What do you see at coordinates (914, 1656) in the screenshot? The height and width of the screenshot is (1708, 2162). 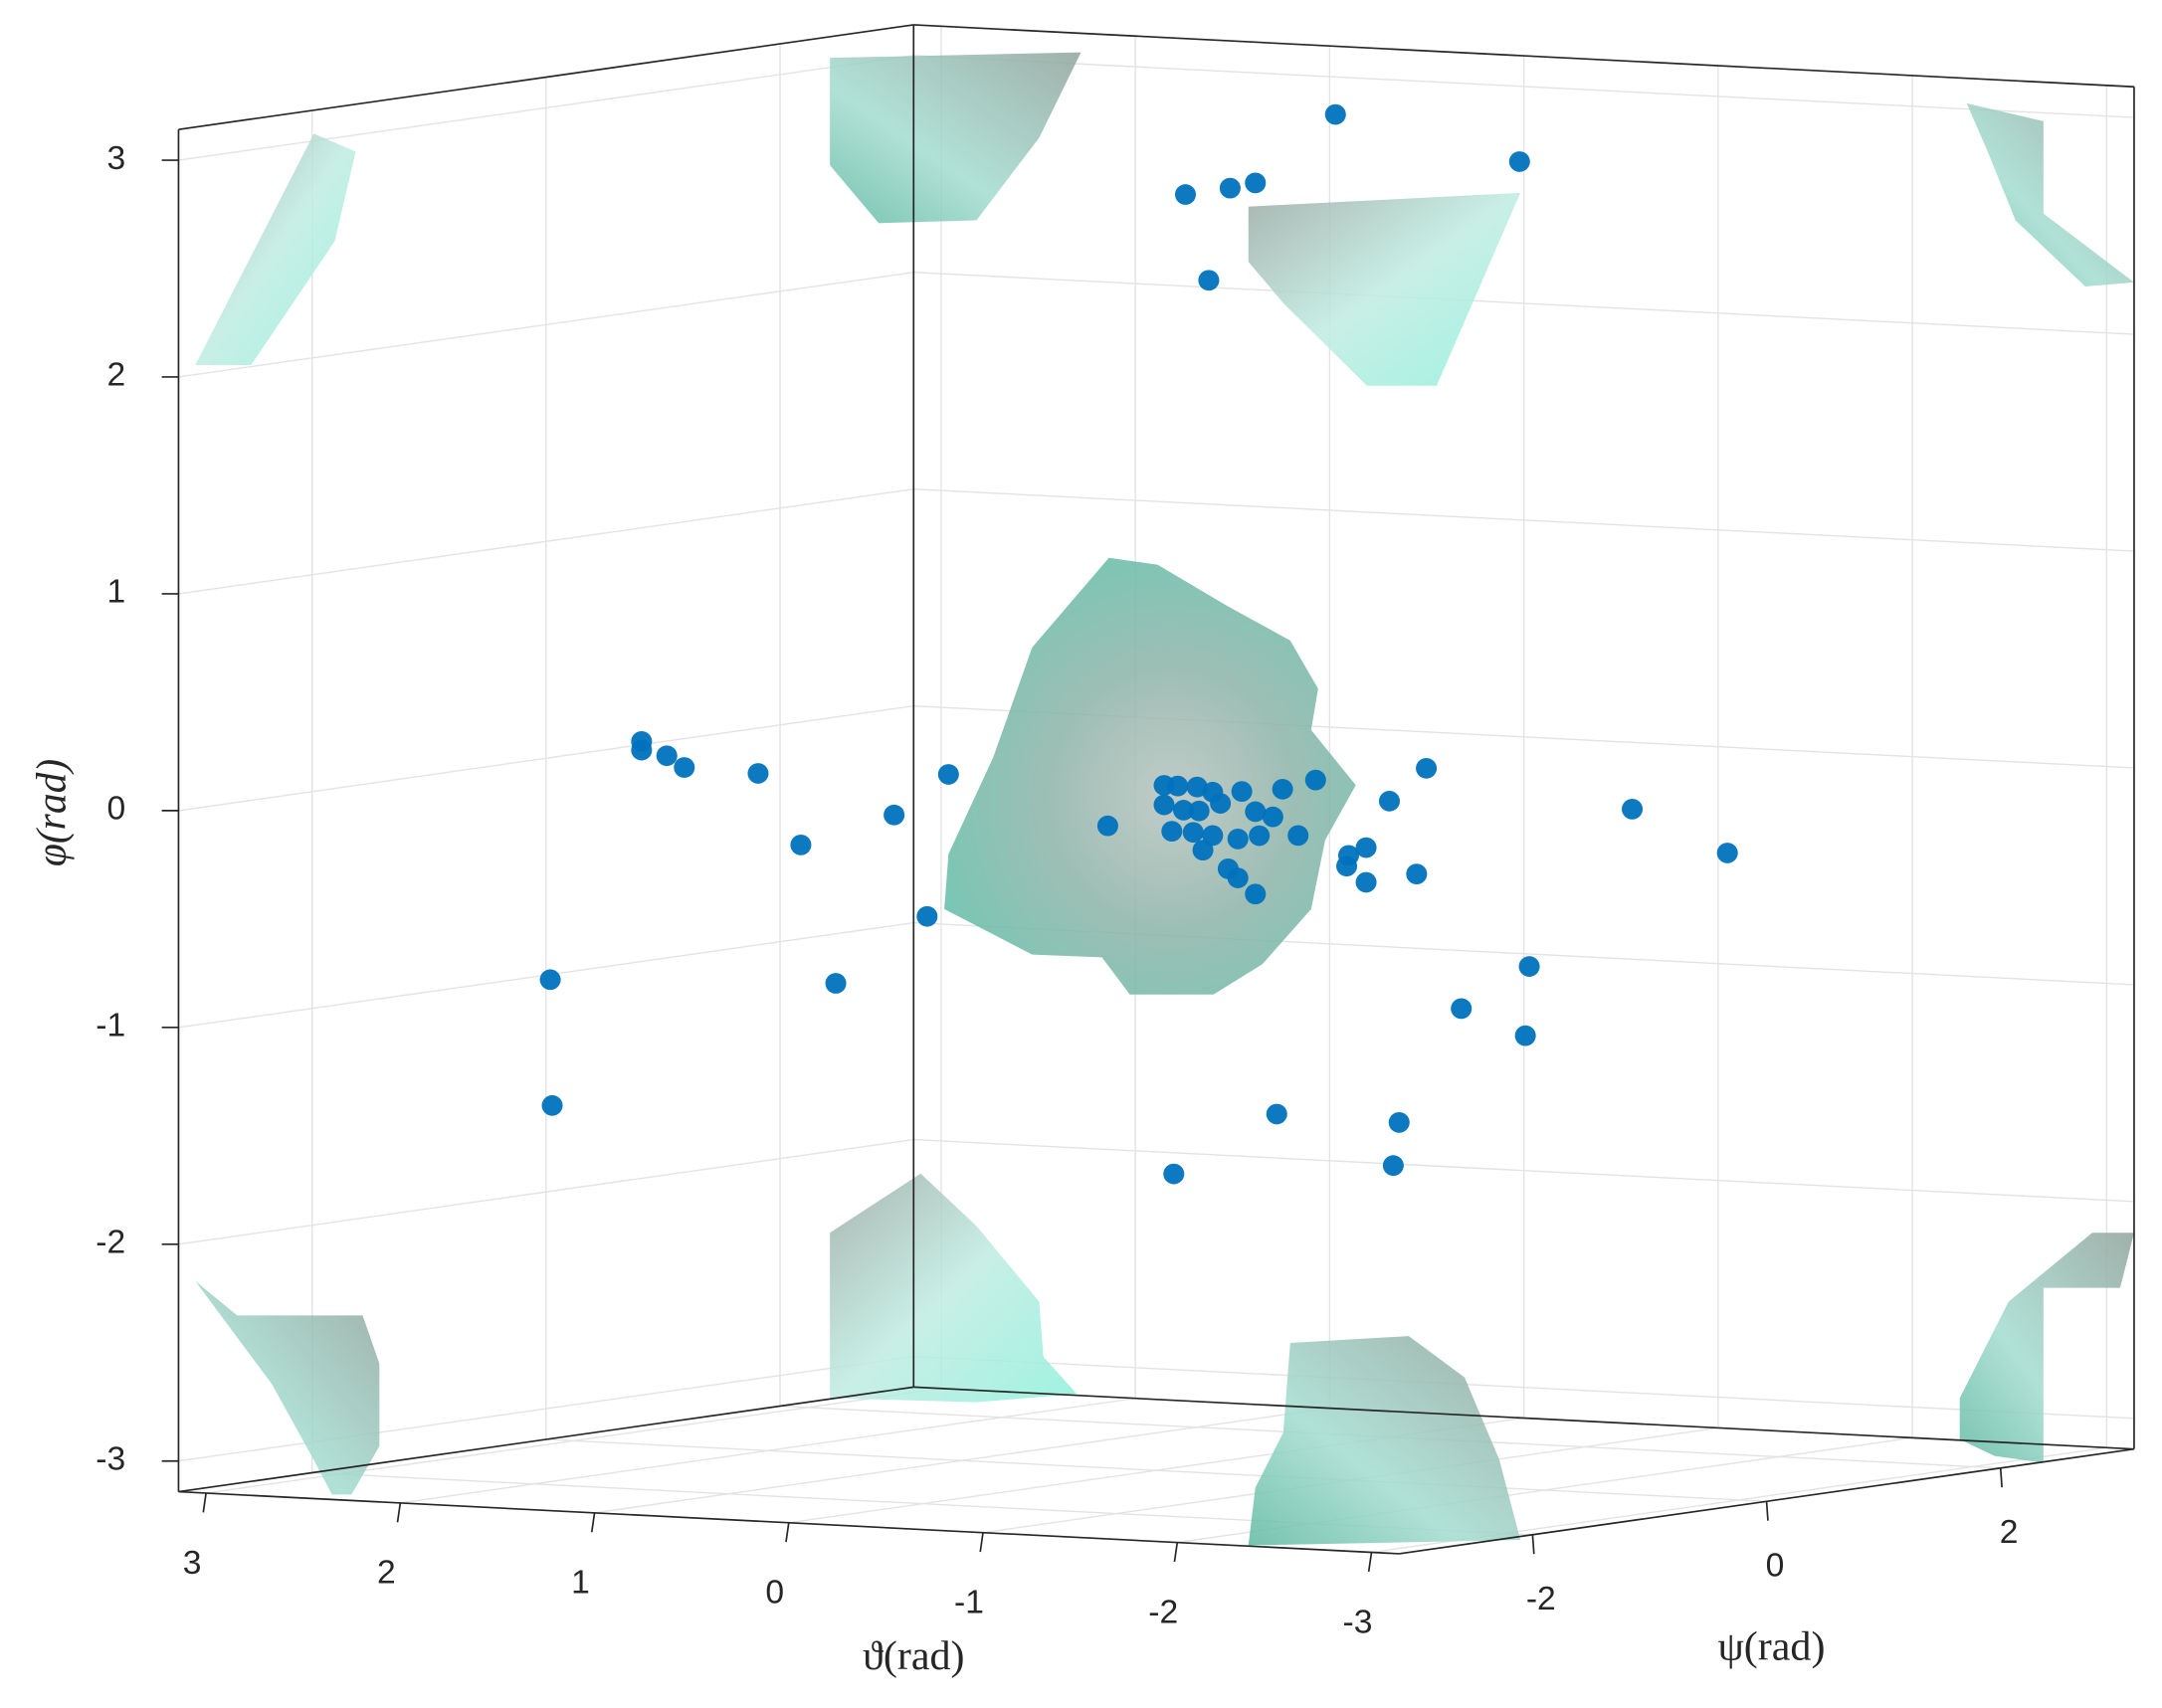 I see `x-axis-label: ϑ(rad)` at bounding box center [914, 1656].